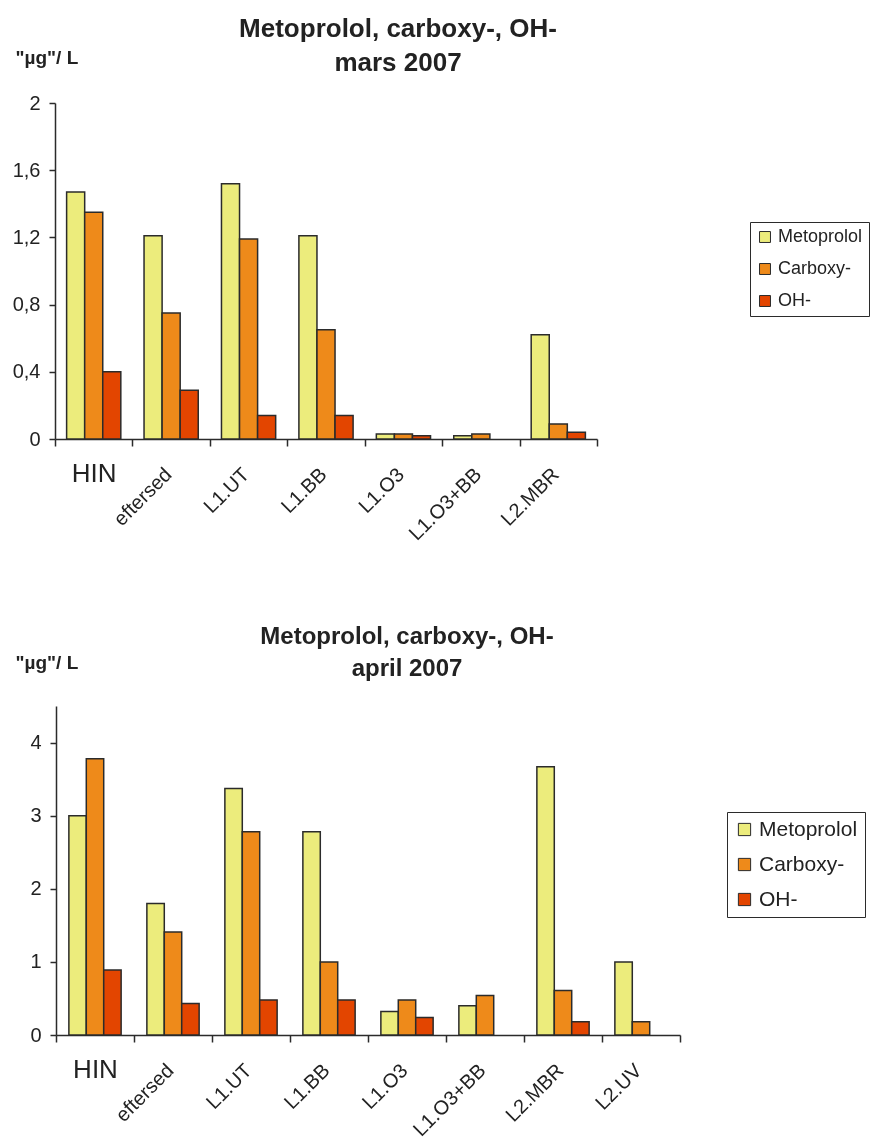  I want to click on chart-subtitle: april 2007, so click(407, 667).